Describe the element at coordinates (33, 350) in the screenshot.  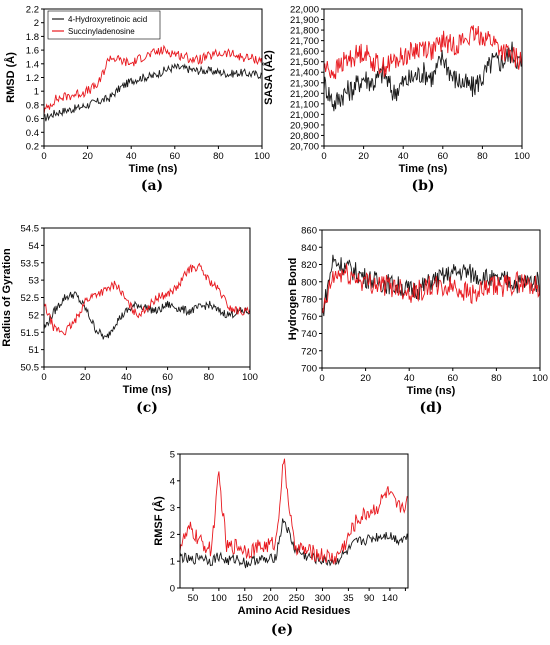
I see `y-tick-label: 51` at that location.